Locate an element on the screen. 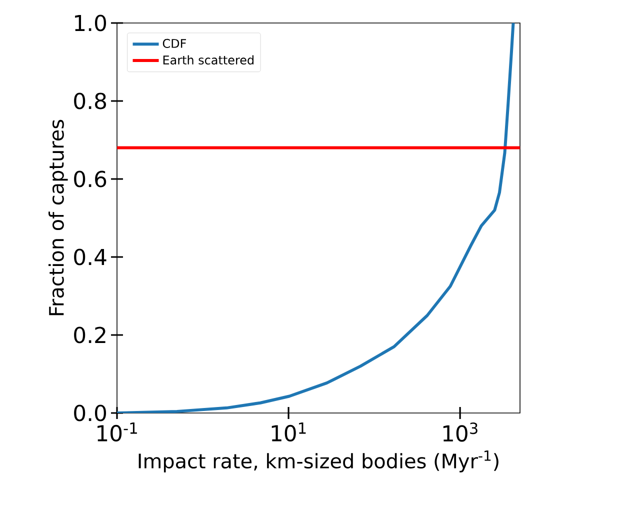 Image resolution: width=622 pixels, height=516 pixels. y-tick-label: 0.0 is located at coordinates (90, 413).